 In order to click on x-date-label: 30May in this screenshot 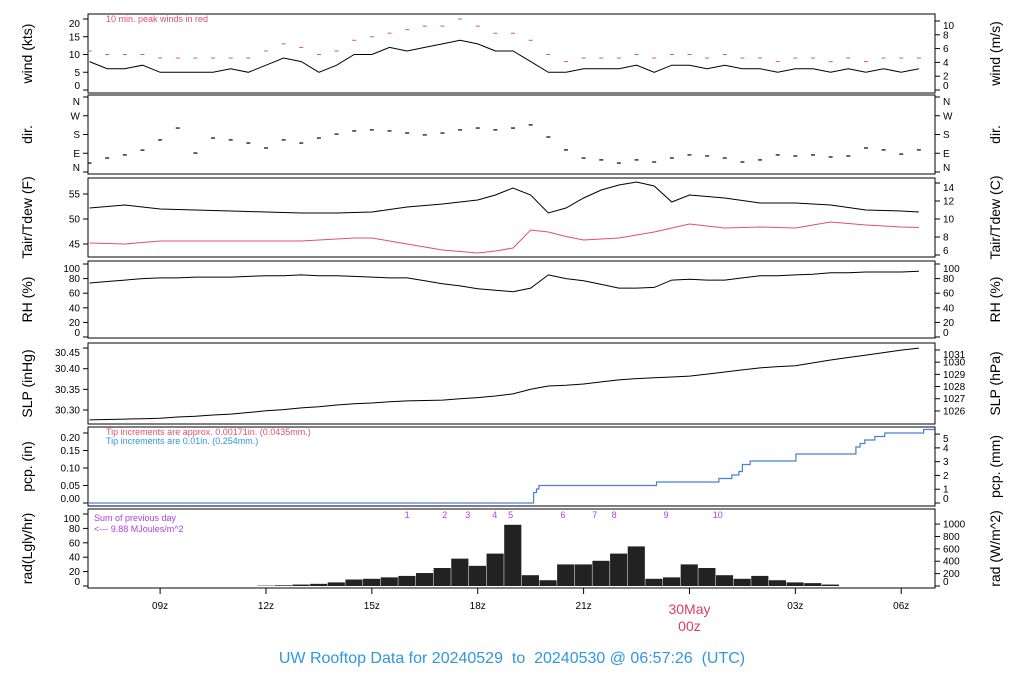, I will do `click(689, 609)`.